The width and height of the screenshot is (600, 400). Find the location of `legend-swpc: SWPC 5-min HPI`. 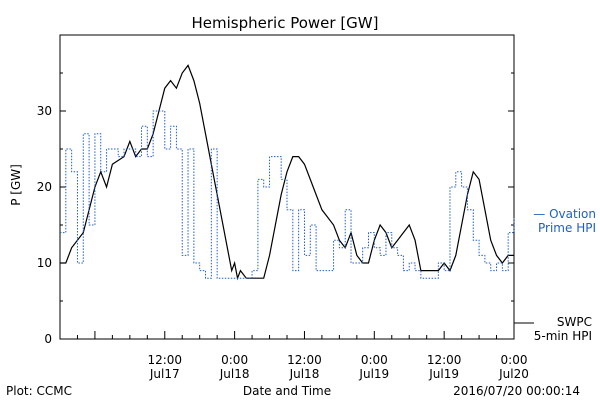

legend-swpc: SWPC 5-min HPI is located at coordinates (553, 329).